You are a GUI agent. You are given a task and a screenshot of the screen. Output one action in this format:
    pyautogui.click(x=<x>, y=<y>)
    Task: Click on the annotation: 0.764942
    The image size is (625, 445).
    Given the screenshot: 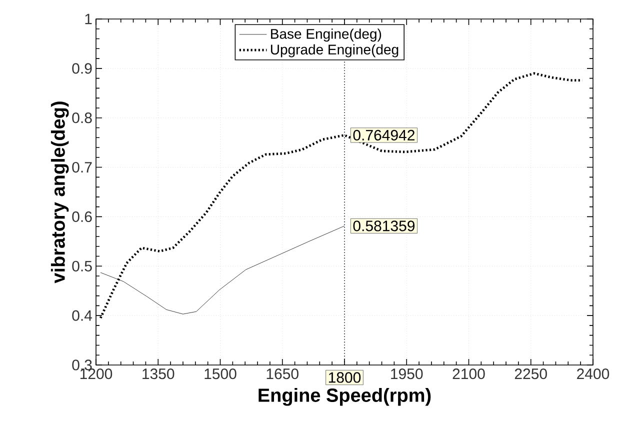 What is the action you would take?
    pyautogui.click(x=383, y=135)
    